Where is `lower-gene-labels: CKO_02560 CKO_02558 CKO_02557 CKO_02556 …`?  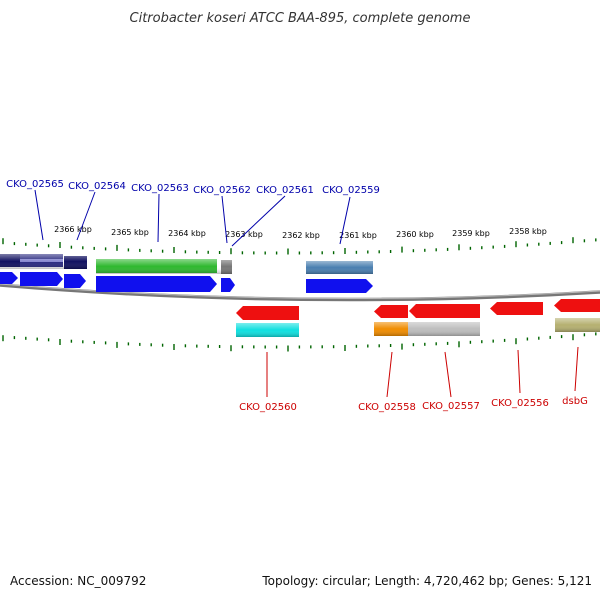 lower-gene-labels: CKO_02560 CKO_02558 CKO_02557 CKO_02556 … is located at coordinates (413, 379).